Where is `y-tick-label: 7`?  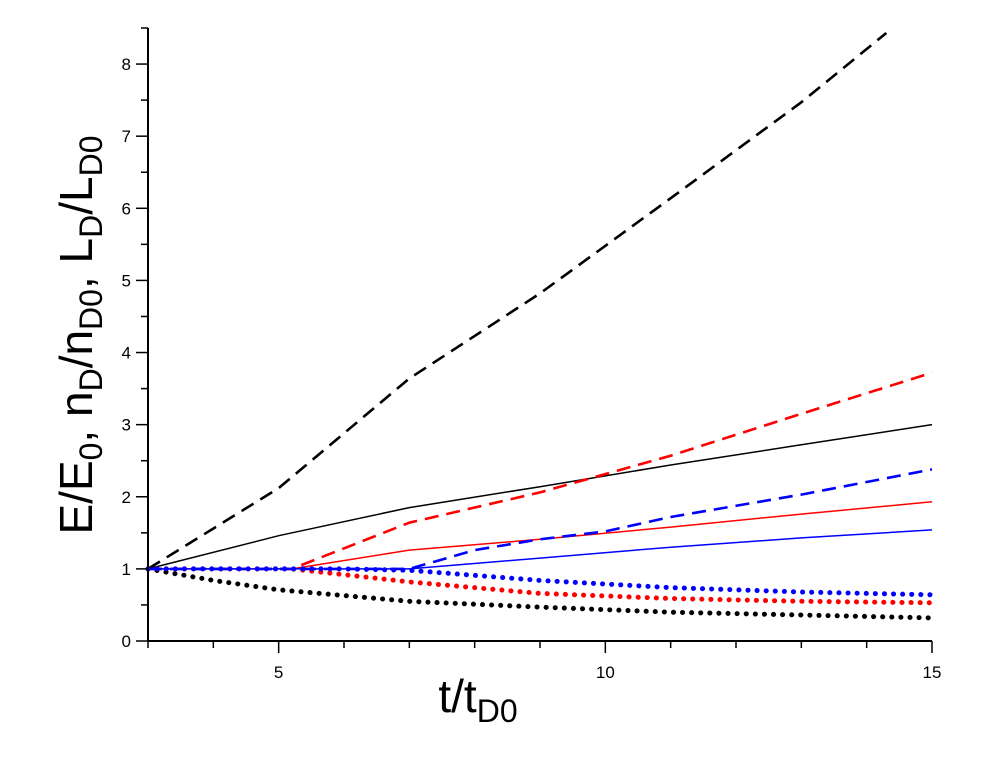
y-tick-label: 7 is located at coordinates (126, 136).